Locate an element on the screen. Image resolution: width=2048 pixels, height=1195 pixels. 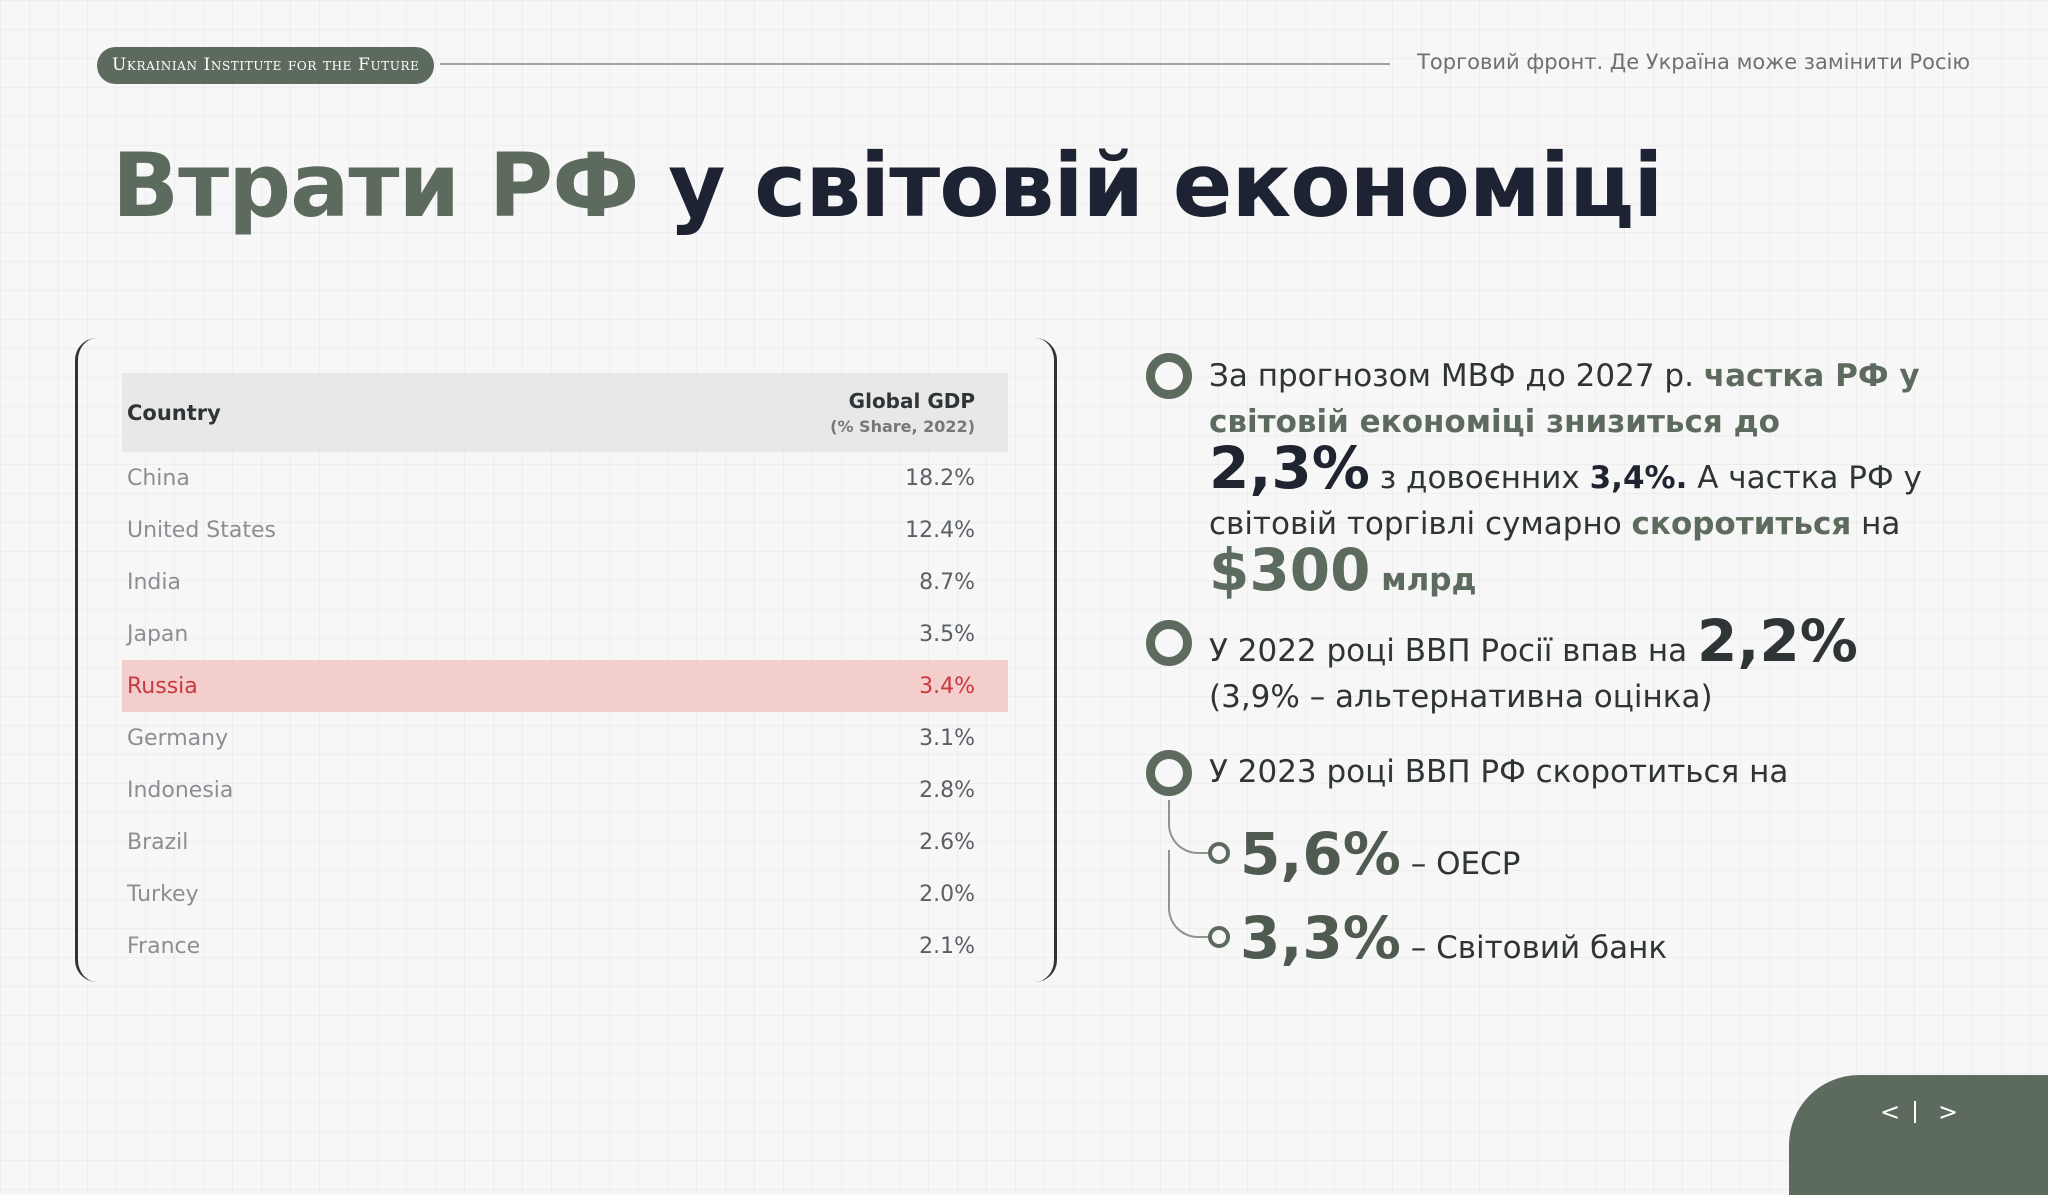
country-cell: Turkey is located at coordinates (163, 894).